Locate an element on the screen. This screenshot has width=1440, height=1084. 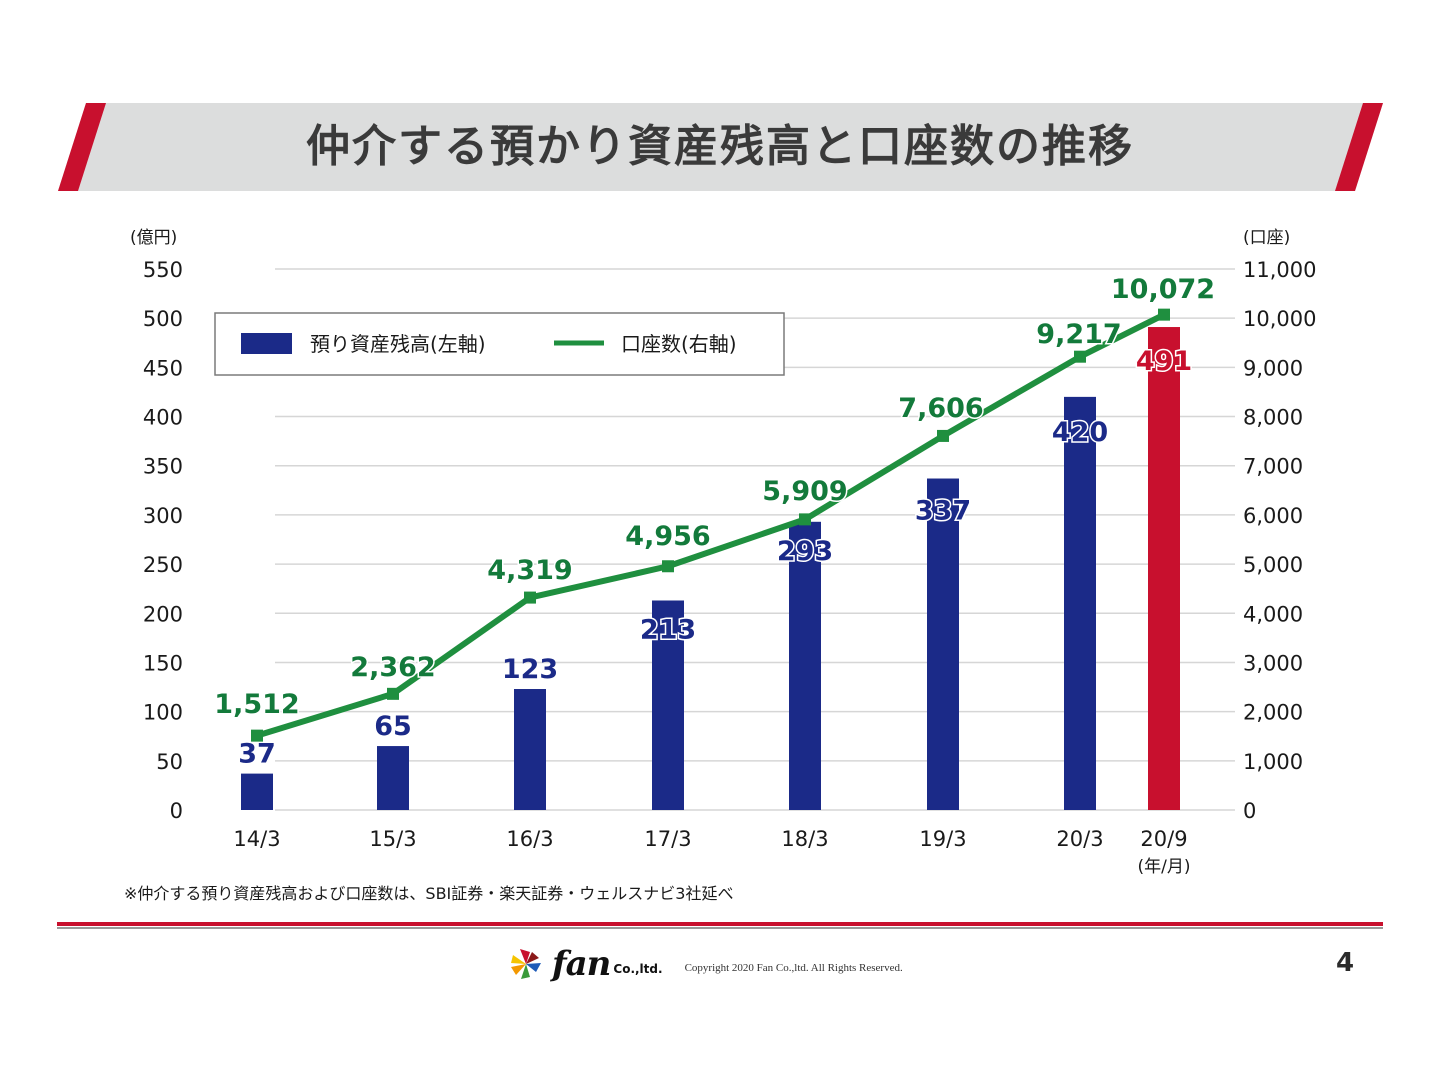
footer-divider-gray is located at coordinates (720, 928).